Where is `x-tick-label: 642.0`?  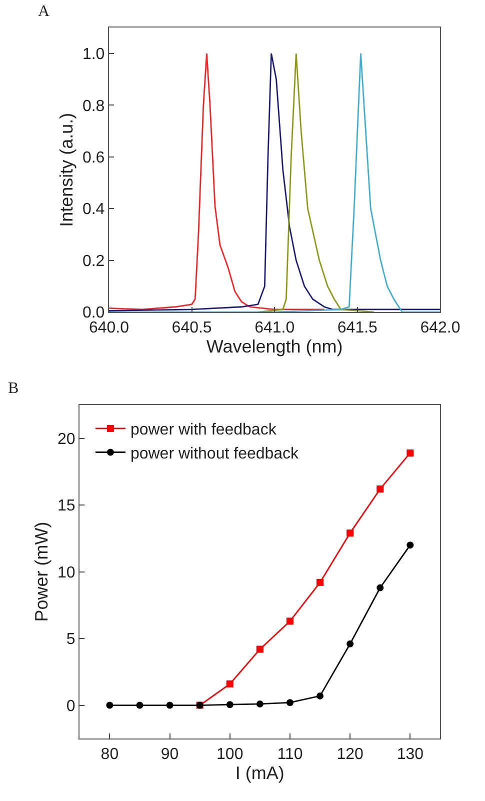 x-tick-label: 642.0 is located at coordinates (440, 327).